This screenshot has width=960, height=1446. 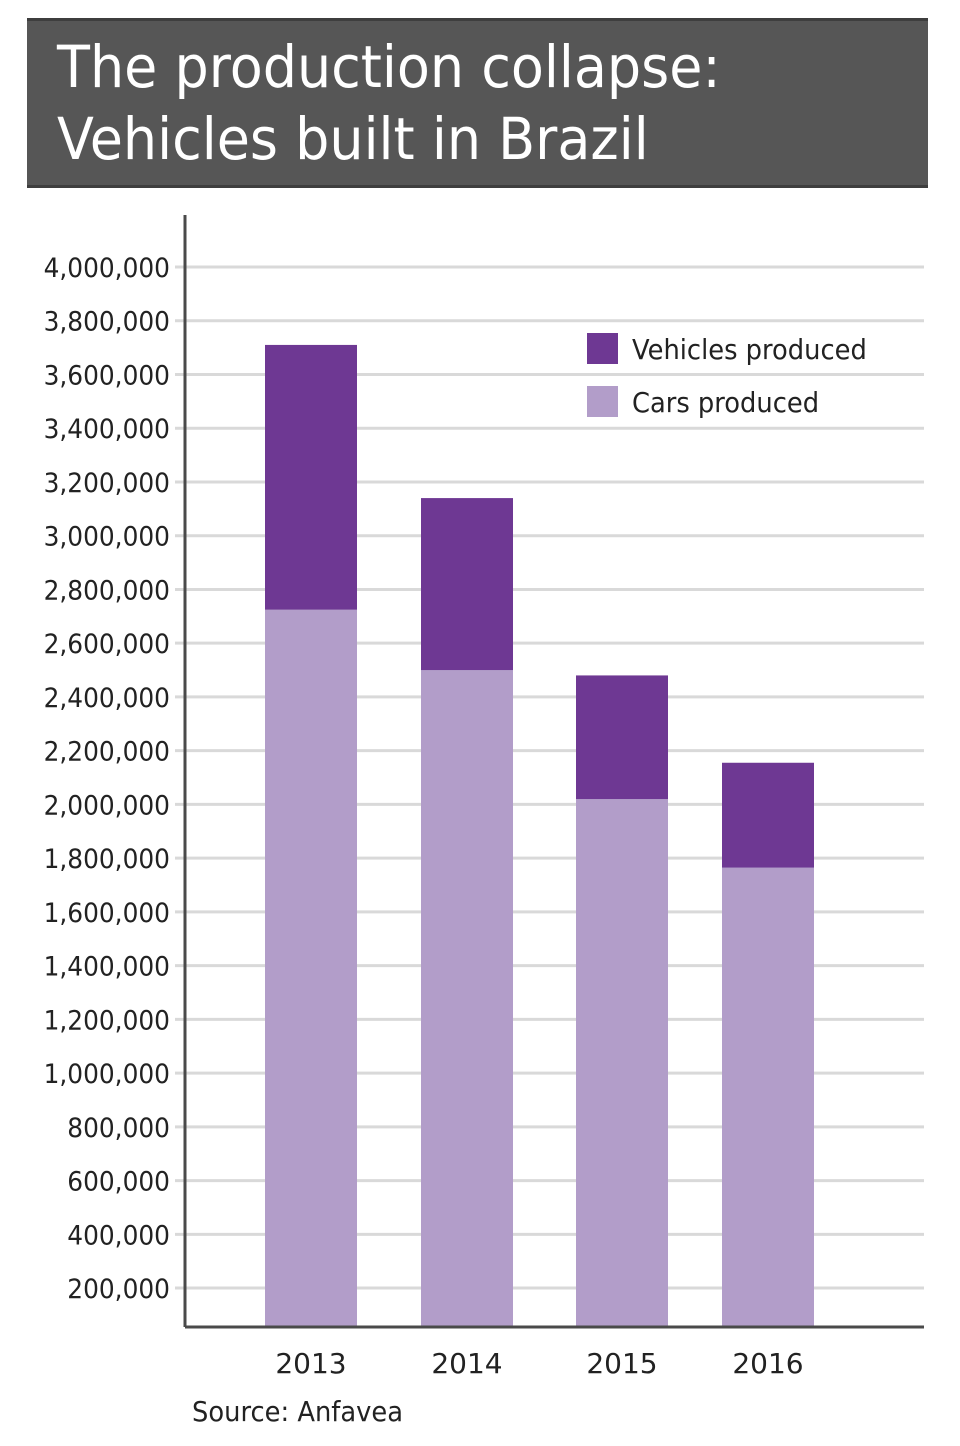 What do you see at coordinates (118, 1289) in the screenshot?
I see `y-tick-label: 200,000` at bounding box center [118, 1289].